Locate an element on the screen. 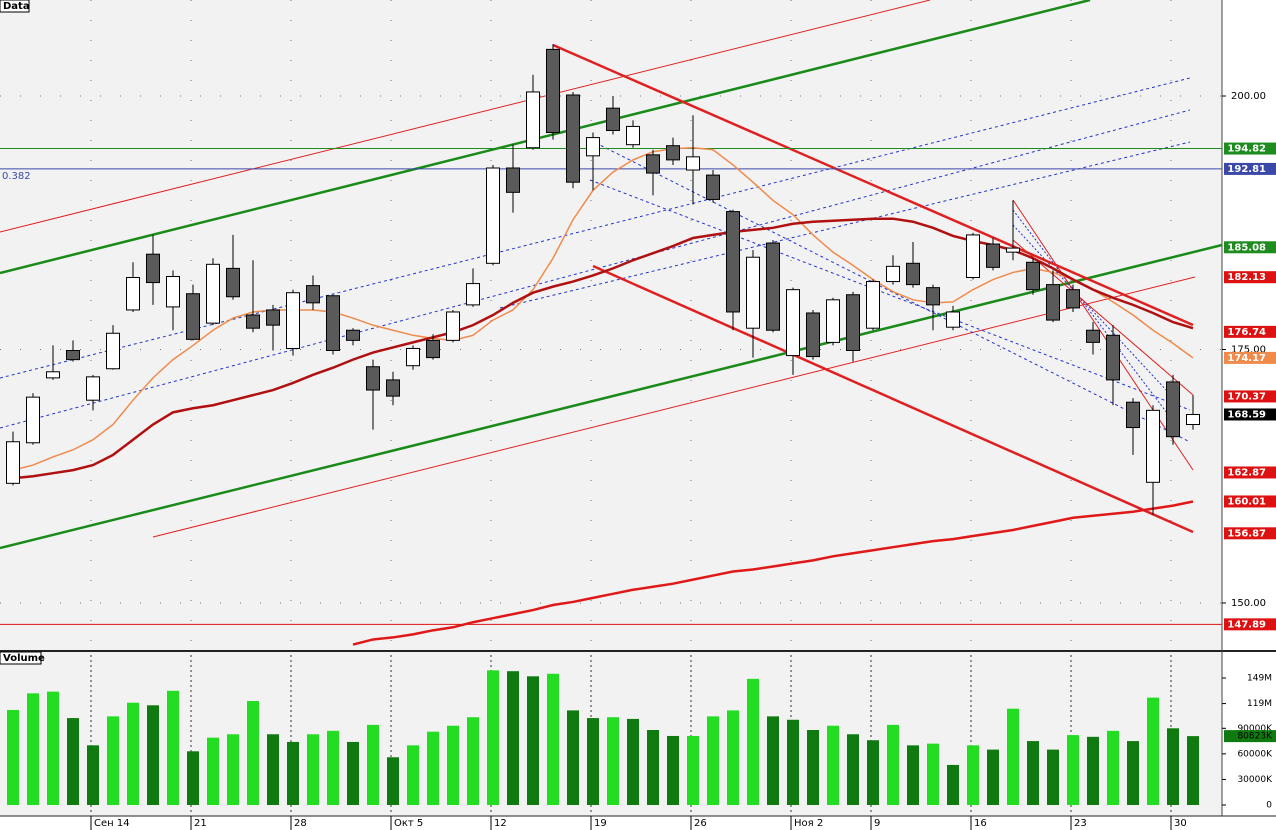 The height and width of the screenshot is (830, 1276). x-tick-label: 16 is located at coordinates (980, 823).